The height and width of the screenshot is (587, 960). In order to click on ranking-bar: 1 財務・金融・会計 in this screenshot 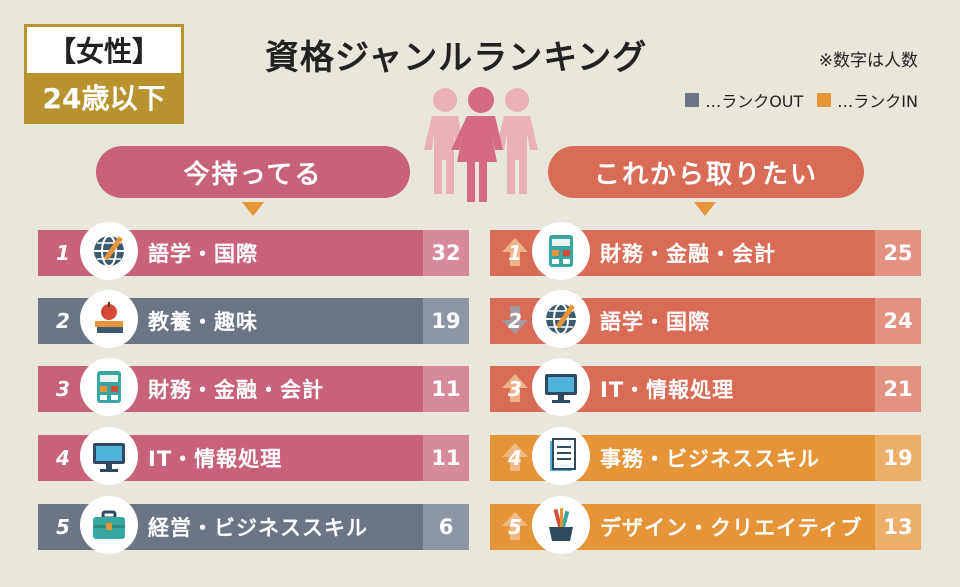, I will do `click(682, 251)`.